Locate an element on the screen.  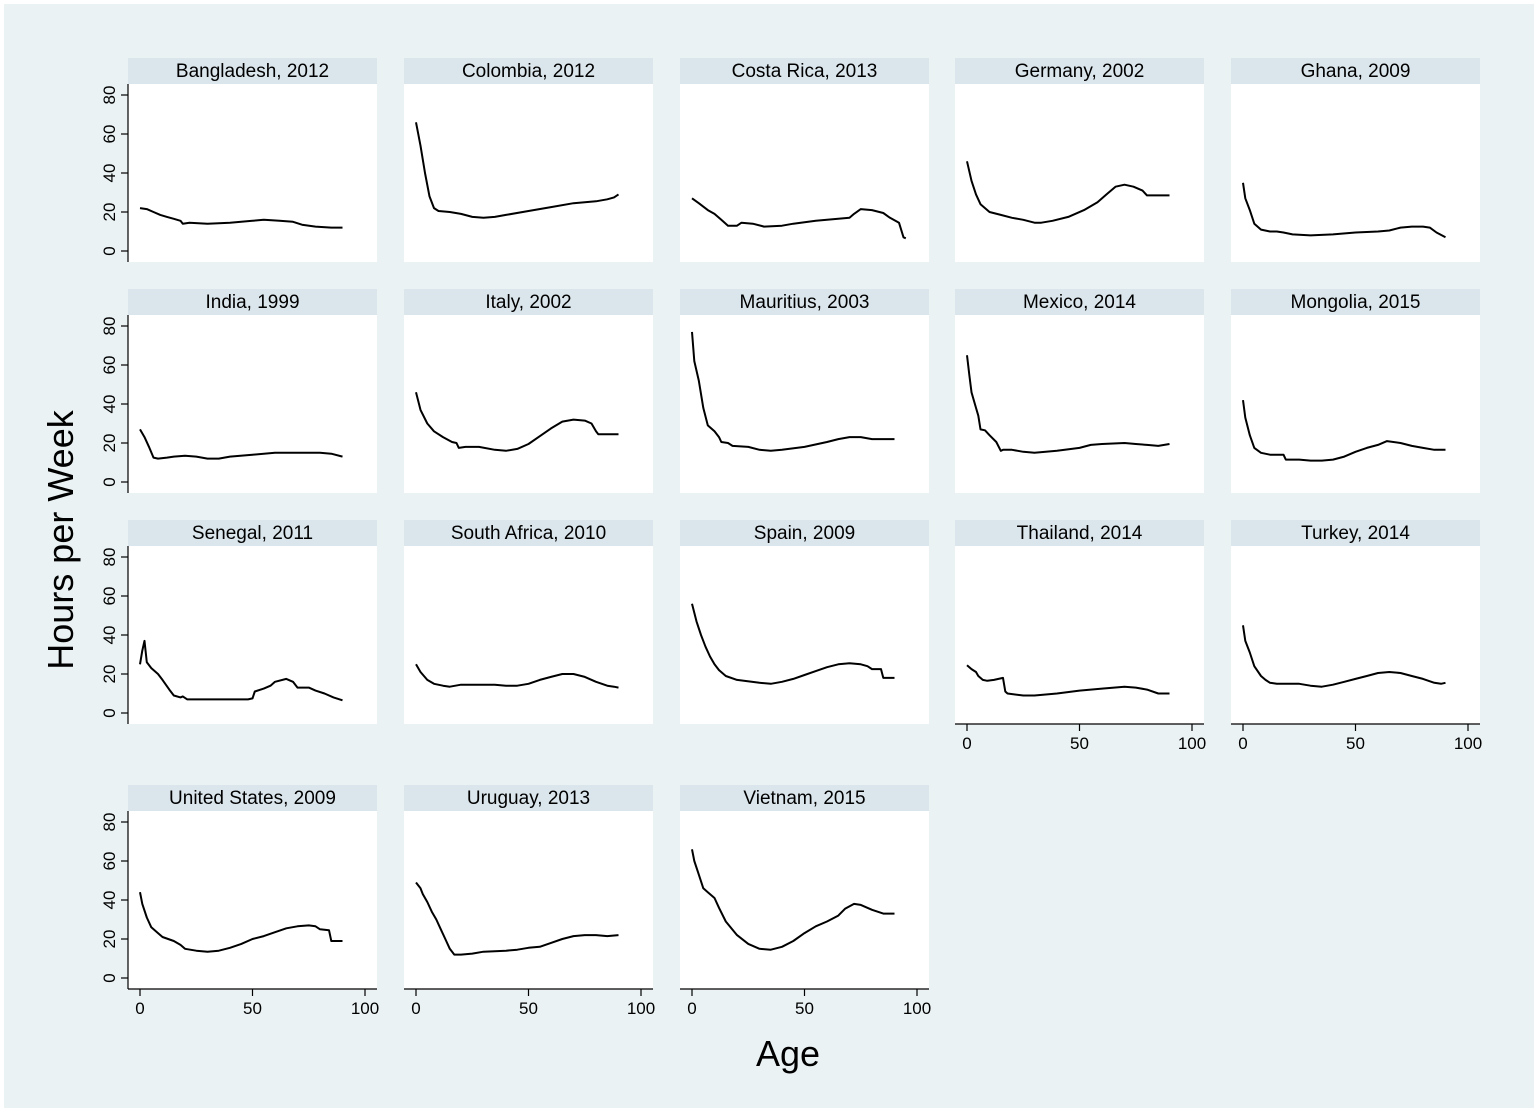
panel-title: Vietnam, 2015 is located at coordinates (804, 798).